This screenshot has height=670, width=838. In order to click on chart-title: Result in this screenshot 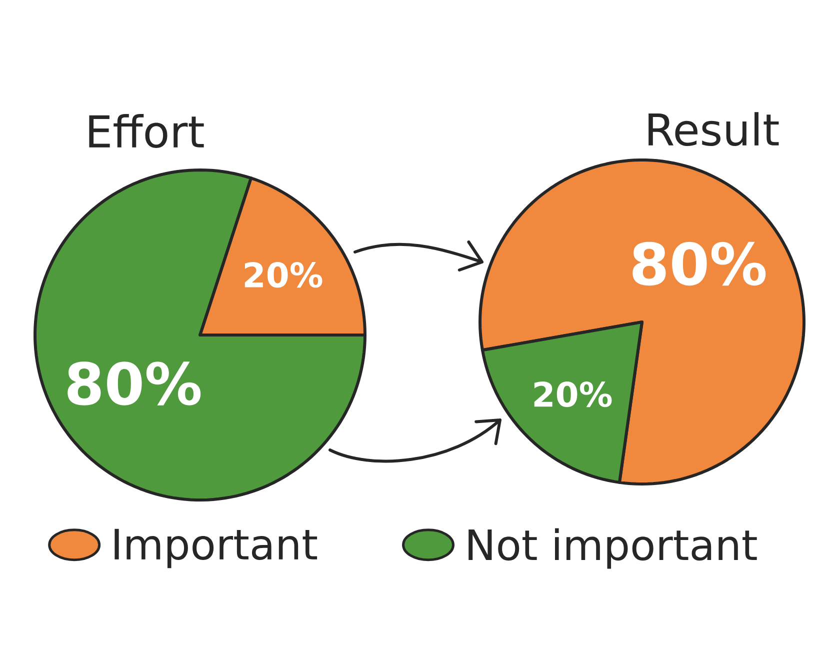, I will do `click(713, 129)`.